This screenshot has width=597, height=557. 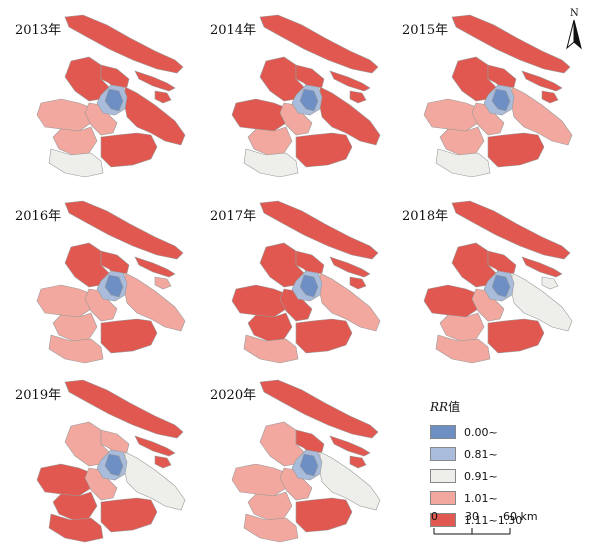 I want to click on map-panel-2019: 2019年, so click(x=100, y=460).